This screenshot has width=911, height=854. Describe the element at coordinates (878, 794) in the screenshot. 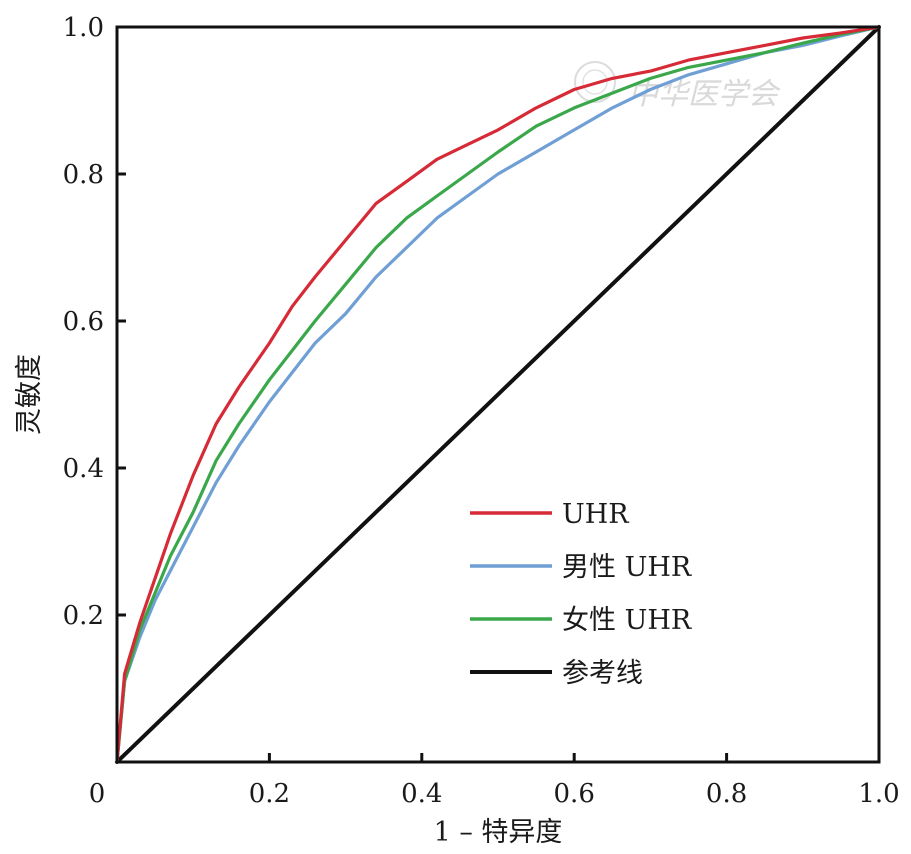

I see `x-tick-label-5: 1.0` at that location.